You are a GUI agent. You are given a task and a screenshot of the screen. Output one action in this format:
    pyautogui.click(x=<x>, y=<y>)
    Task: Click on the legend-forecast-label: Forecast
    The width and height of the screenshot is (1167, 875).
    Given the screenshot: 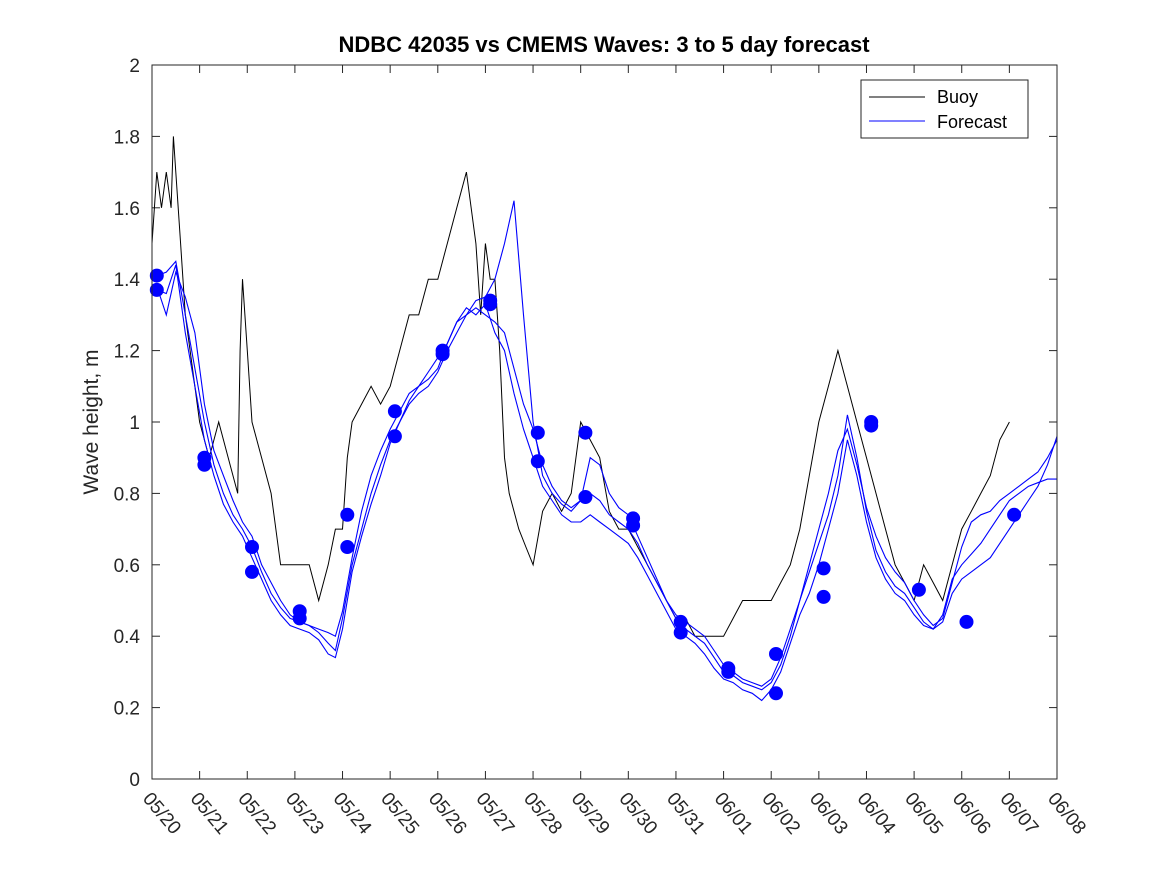 What is the action you would take?
    pyautogui.click(x=972, y=122)
    